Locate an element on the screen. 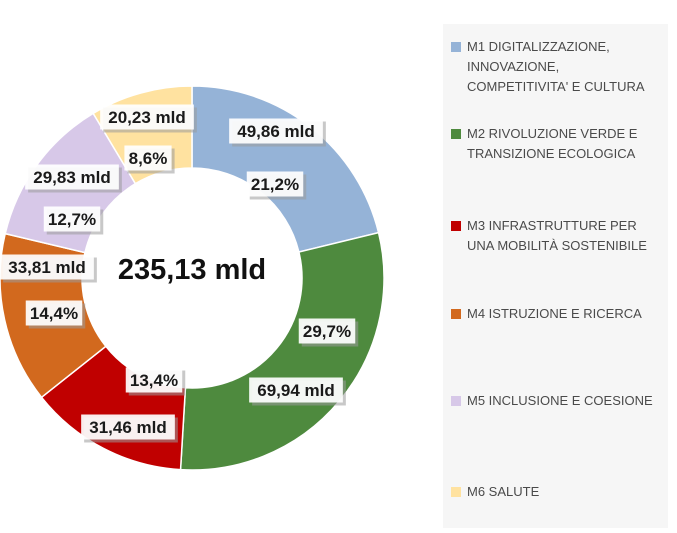 This screenshot has width=677, height=533. percent-label-m2-box is located at coordinates (327, 331).